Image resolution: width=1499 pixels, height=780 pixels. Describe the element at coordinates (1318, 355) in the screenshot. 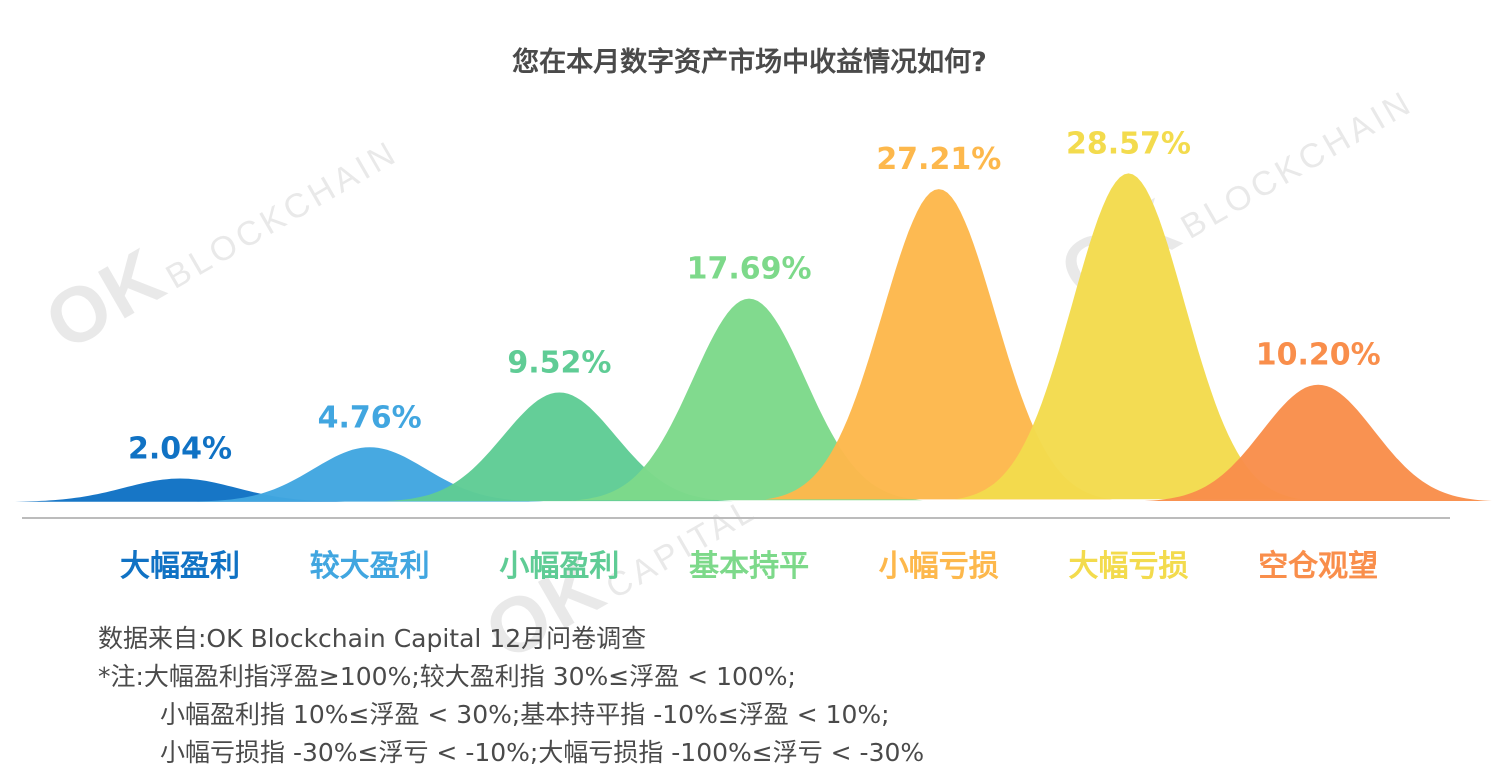

I see `value-label-7: 10.20%` at that location.